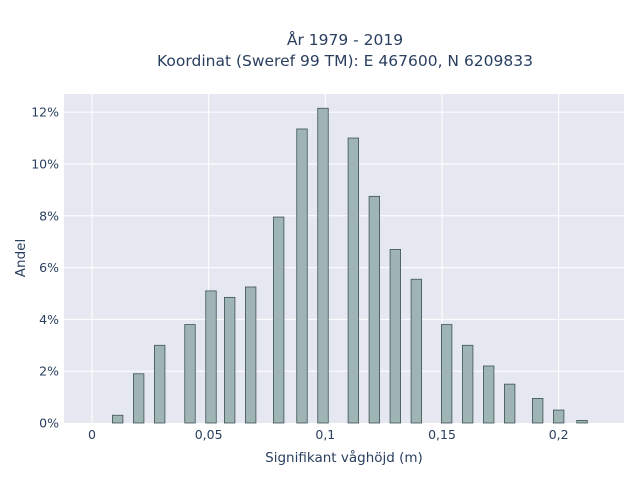  I want to click on y-axis-title: Andel, so click(21, 258).